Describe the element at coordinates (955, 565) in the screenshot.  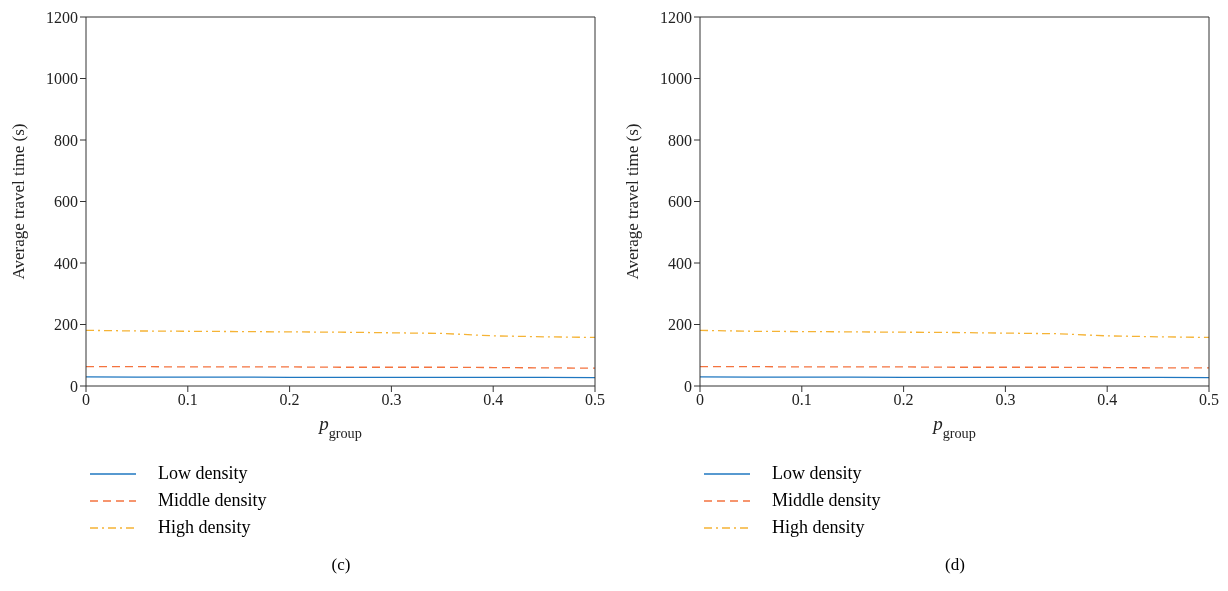
I see `text: (d)` at that location.